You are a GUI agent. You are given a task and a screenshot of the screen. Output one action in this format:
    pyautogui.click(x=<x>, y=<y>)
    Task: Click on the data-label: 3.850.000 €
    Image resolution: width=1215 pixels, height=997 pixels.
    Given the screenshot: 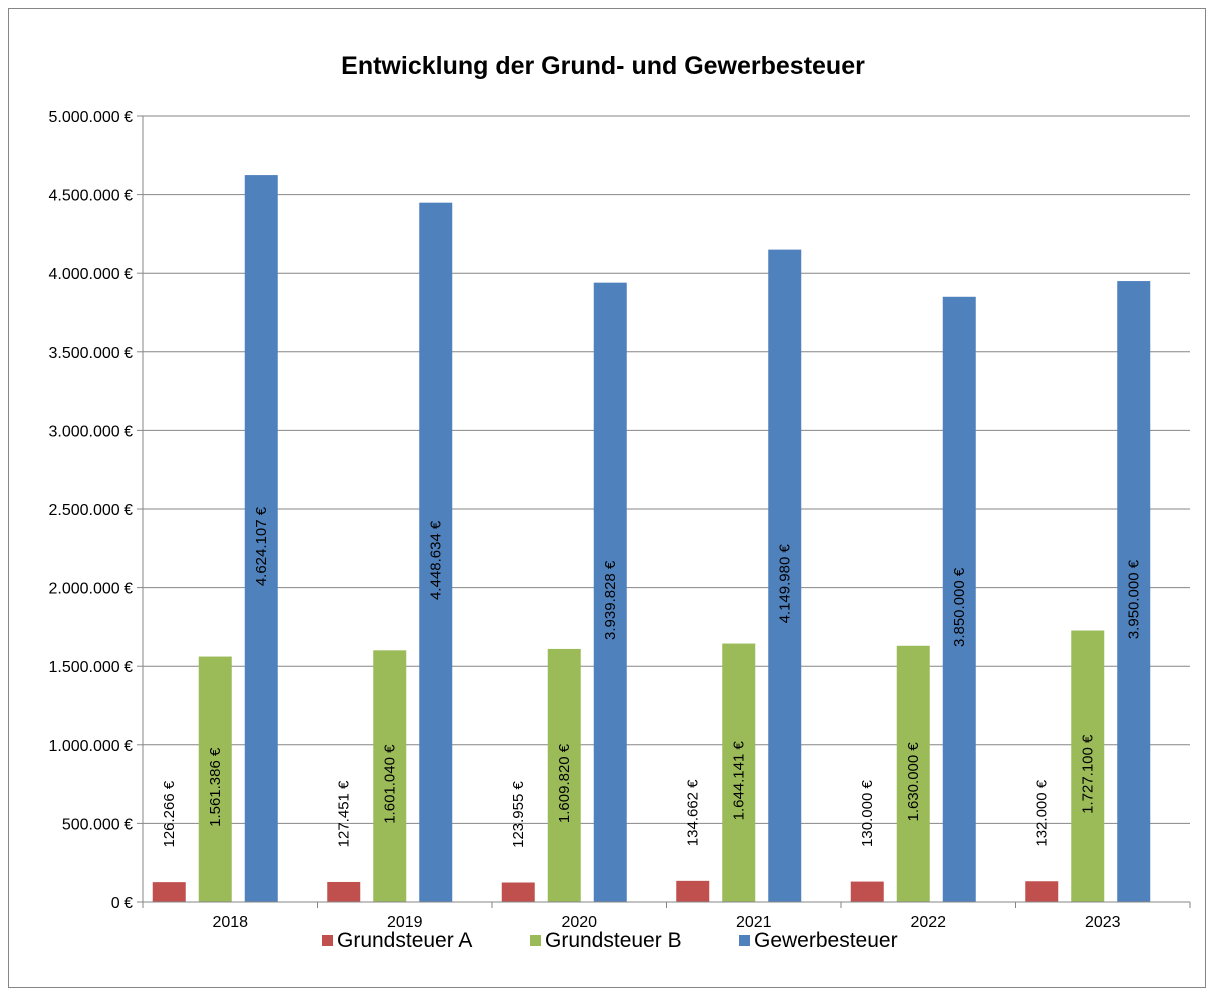 What is the action you would take?
    pyautogui.click(x=959, y=607)
    